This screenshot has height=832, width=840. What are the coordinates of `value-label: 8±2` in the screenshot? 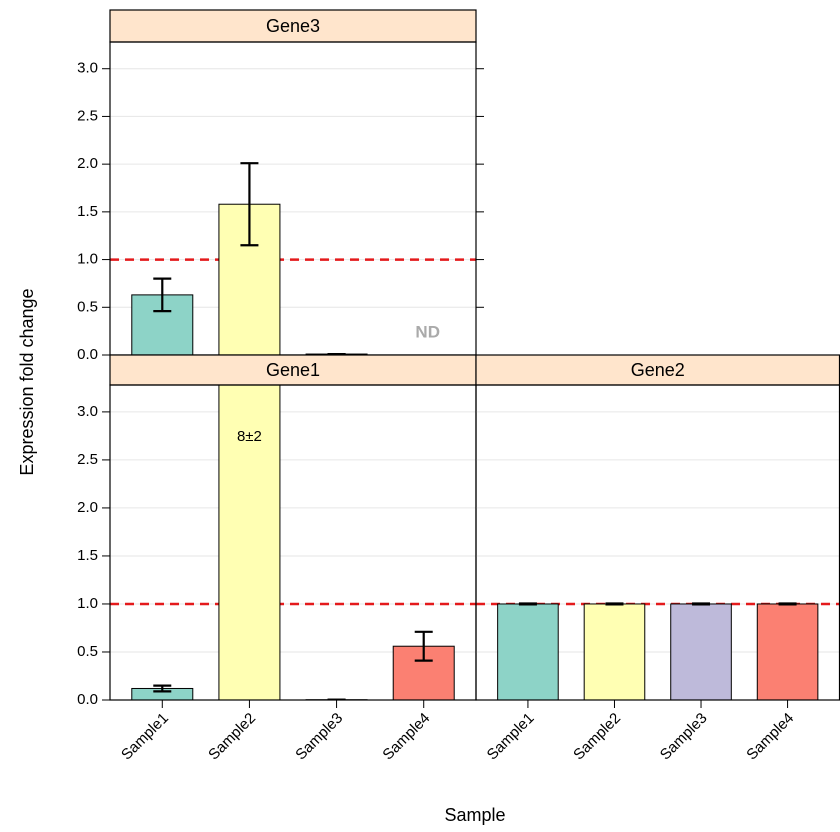 It's located at (249, 436).